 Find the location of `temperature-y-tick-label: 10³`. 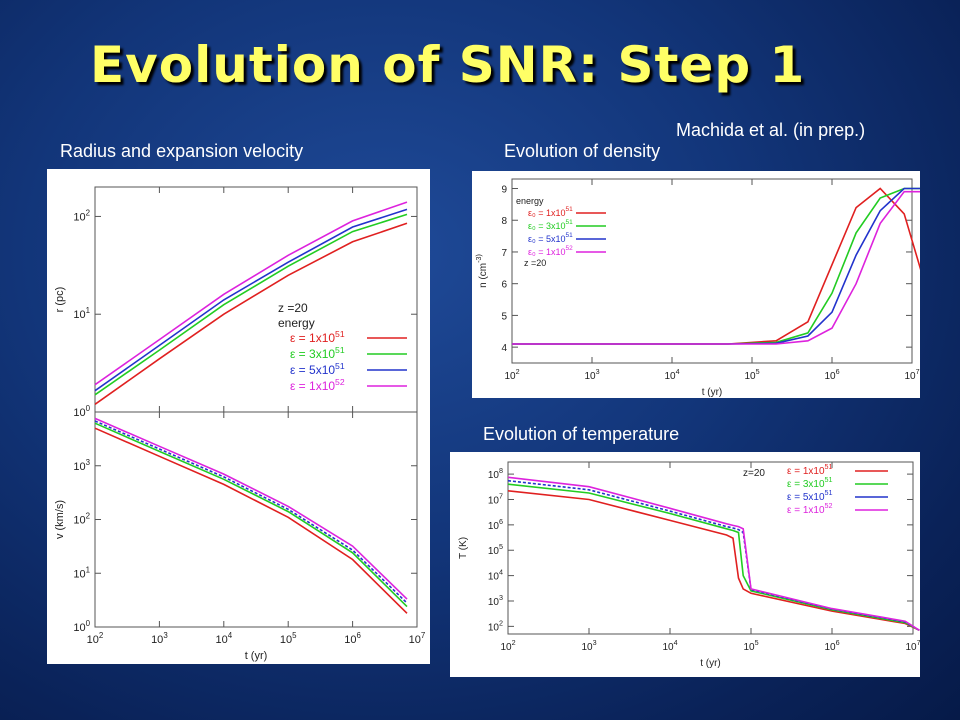

temperature-y-tick-label: 10³ is located at coordinates (495, 600).